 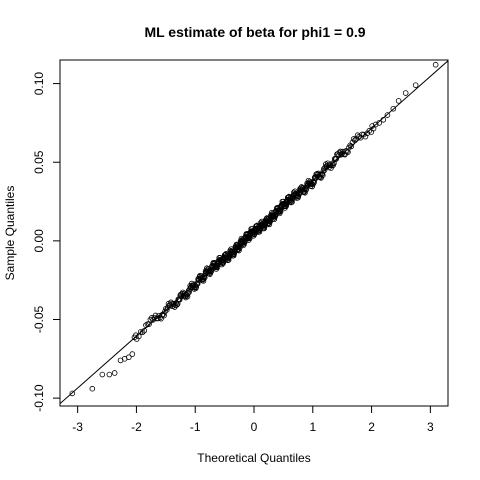 What do you see at coordinates (39, 162) in the screenshot?
I see `y-tick-label: 0.05` at bounding box center [39, 162].